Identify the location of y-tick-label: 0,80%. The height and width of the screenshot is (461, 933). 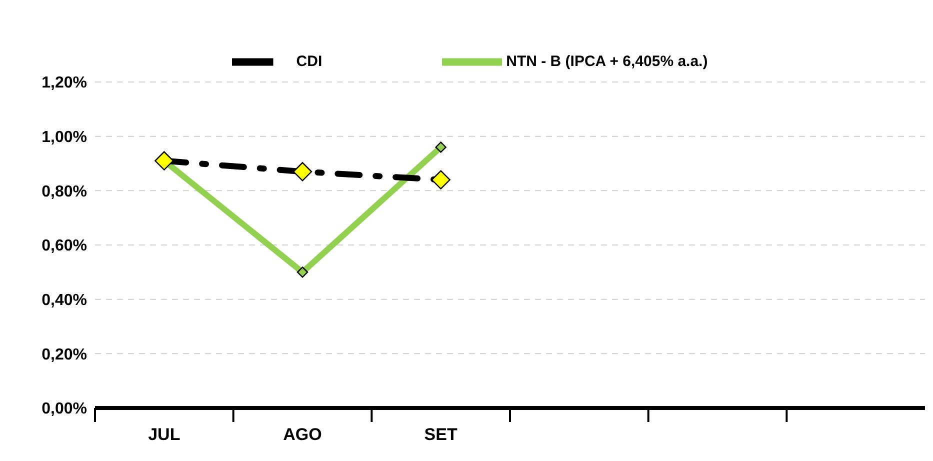
(64, 191).